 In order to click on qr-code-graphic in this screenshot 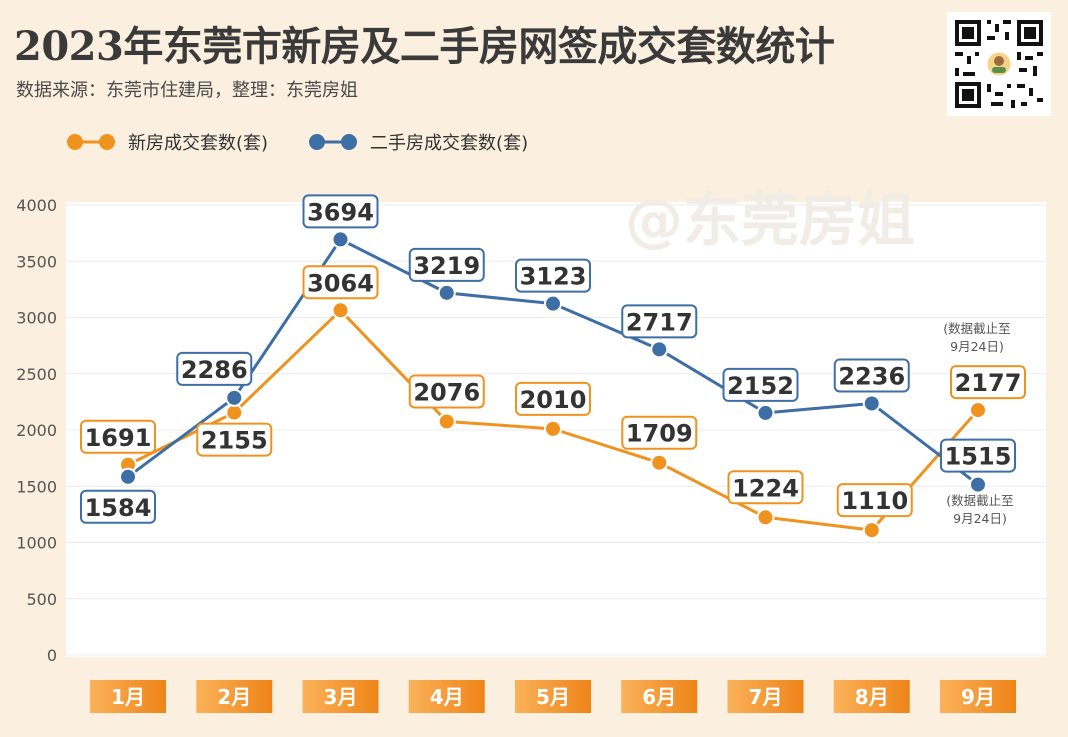, I will do `click(999, 64)`.